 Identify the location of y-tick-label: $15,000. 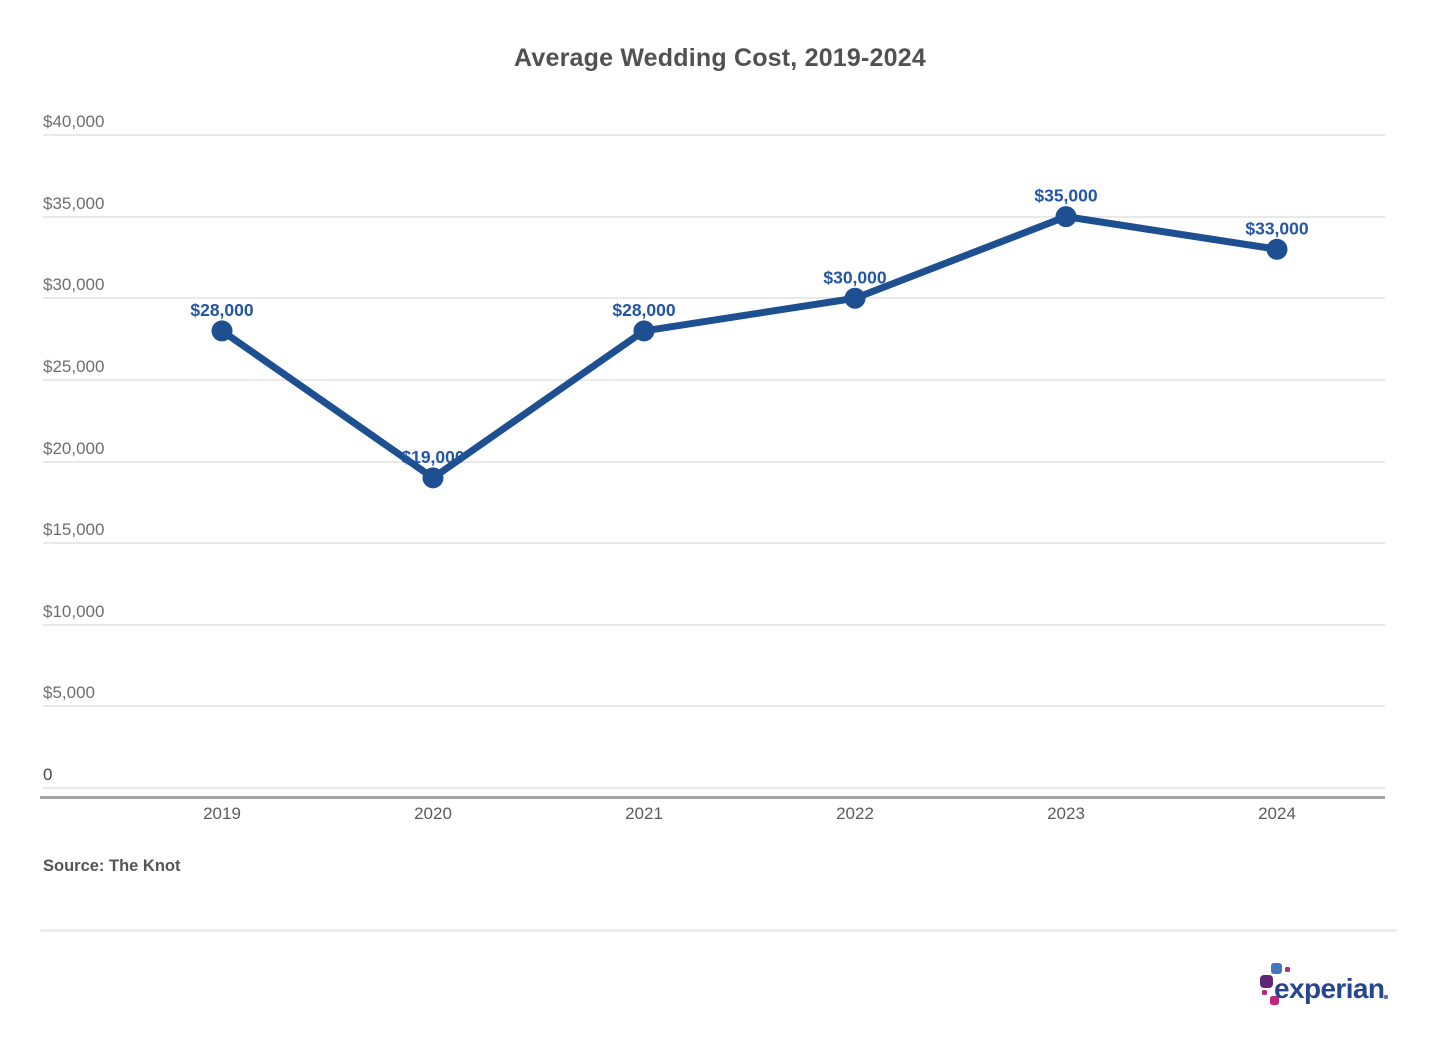
(74, 530).